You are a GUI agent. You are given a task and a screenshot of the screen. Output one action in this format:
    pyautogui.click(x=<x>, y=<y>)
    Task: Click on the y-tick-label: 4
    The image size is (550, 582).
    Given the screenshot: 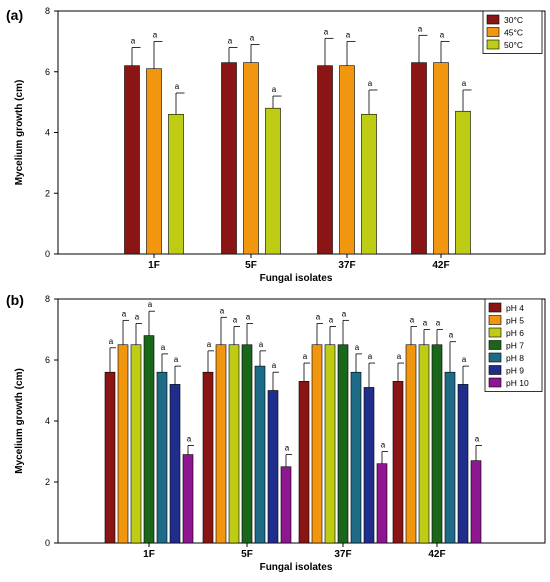 What is the action you would take?
    pyautogui.click(x=47, y=421)
    